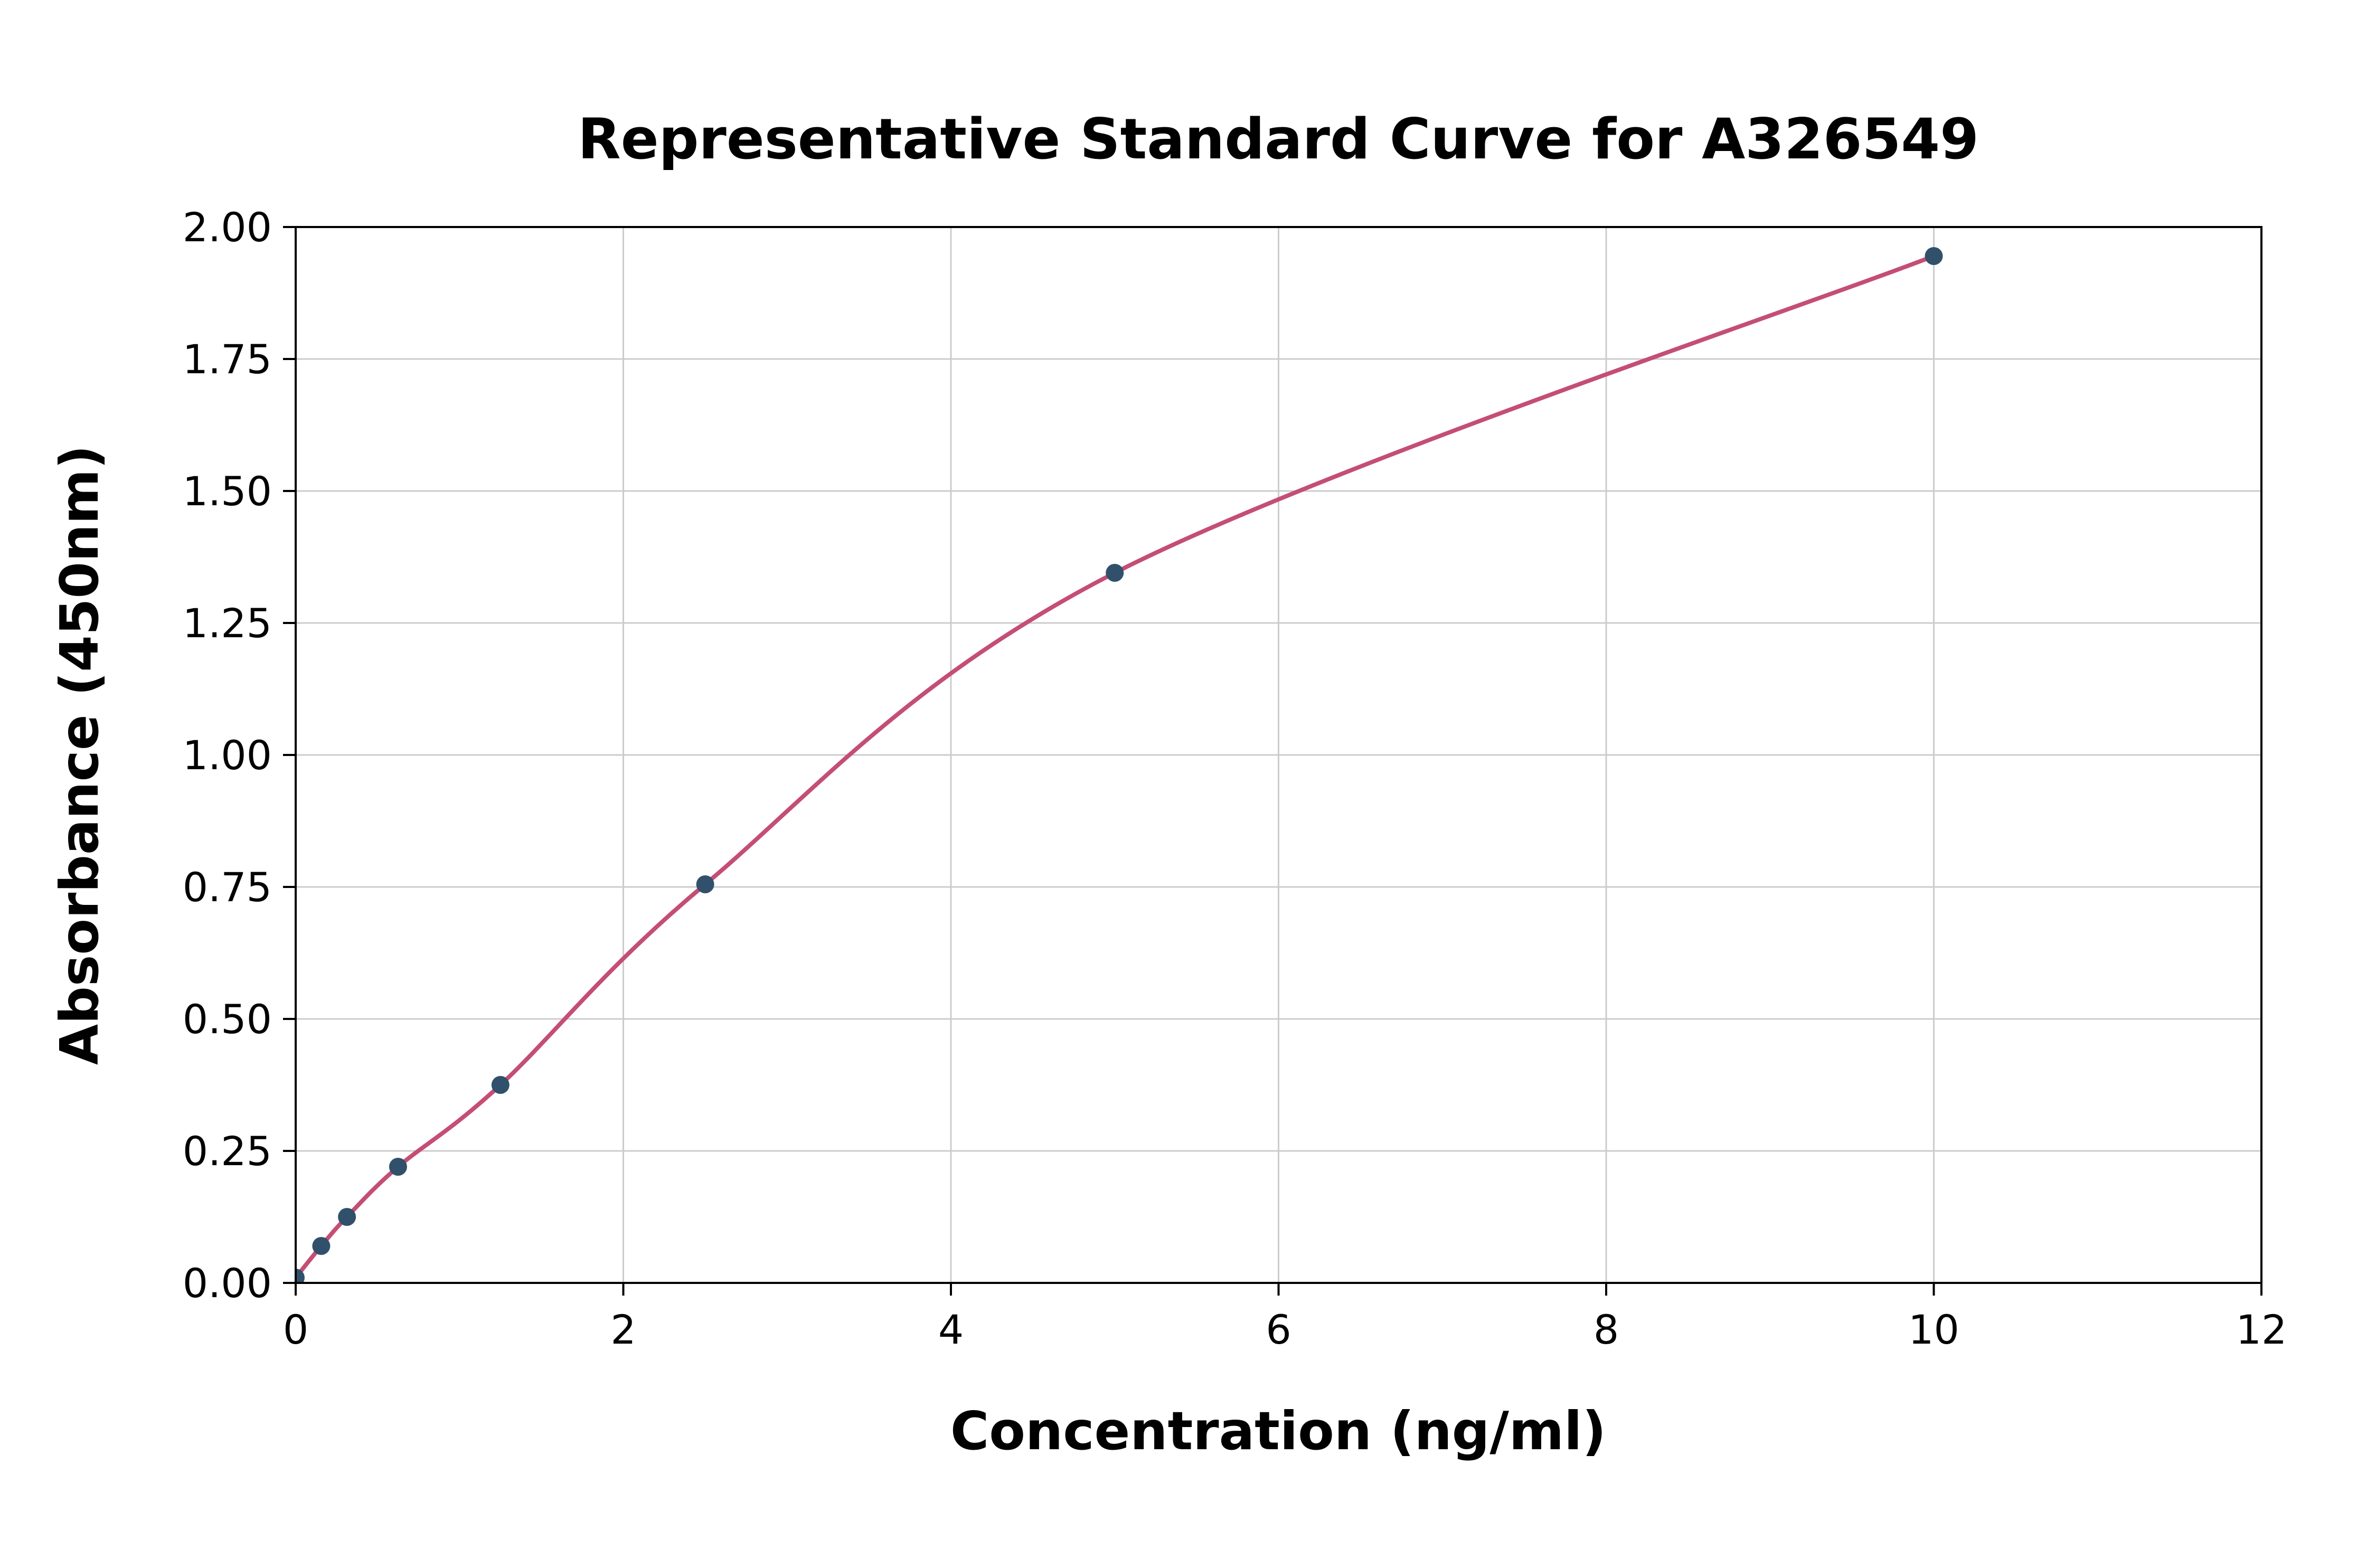 The width and height of the screenshot is (2376, 1568). Describe the element at coordinates (951, 1330) in the screenshot. I see `x-tick-label: 4` at that location.